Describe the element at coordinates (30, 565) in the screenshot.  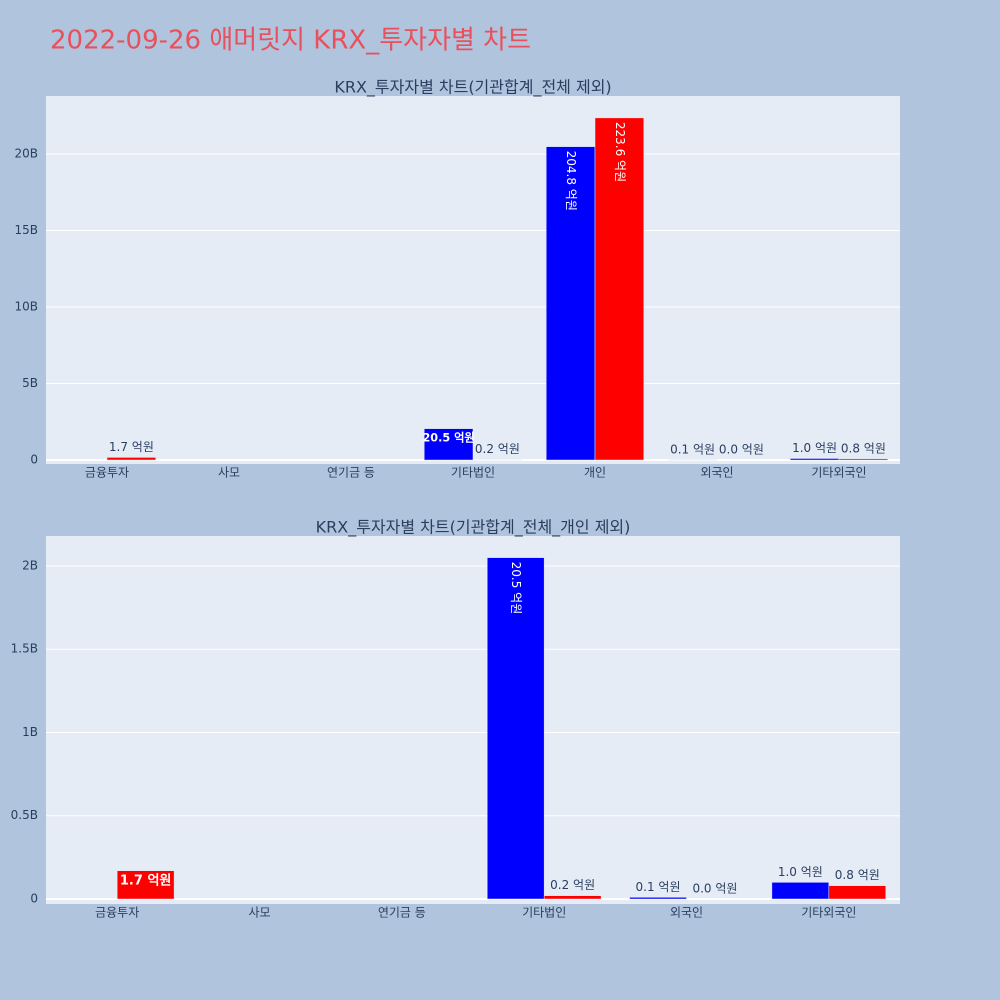
I see `y-tick-label: 2B` at that location.